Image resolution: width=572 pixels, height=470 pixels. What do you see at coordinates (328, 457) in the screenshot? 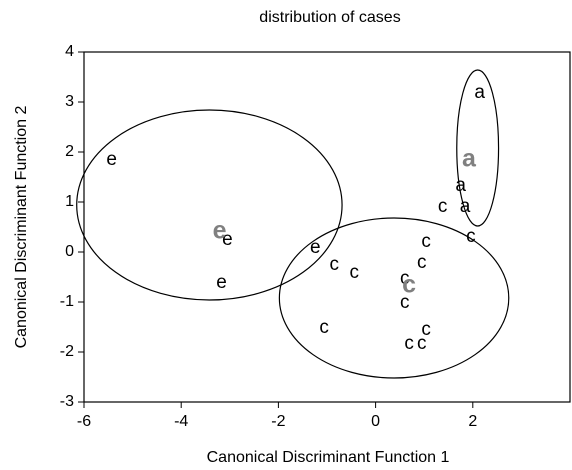
I see `x-axis-label: Canonical Discriminant Function 1` at bounding box center [328, 457].